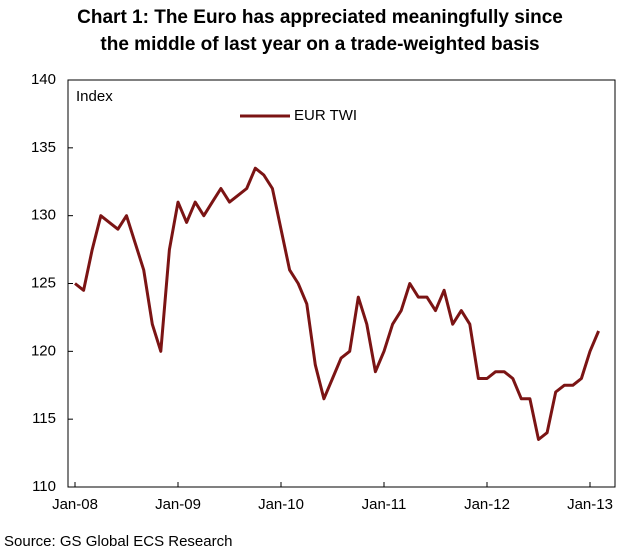 This screenshot has height=557, width=640. Describe the element at coordinates (44, 418) in the screenshot. I see `y-tick-label: 115` at that location.